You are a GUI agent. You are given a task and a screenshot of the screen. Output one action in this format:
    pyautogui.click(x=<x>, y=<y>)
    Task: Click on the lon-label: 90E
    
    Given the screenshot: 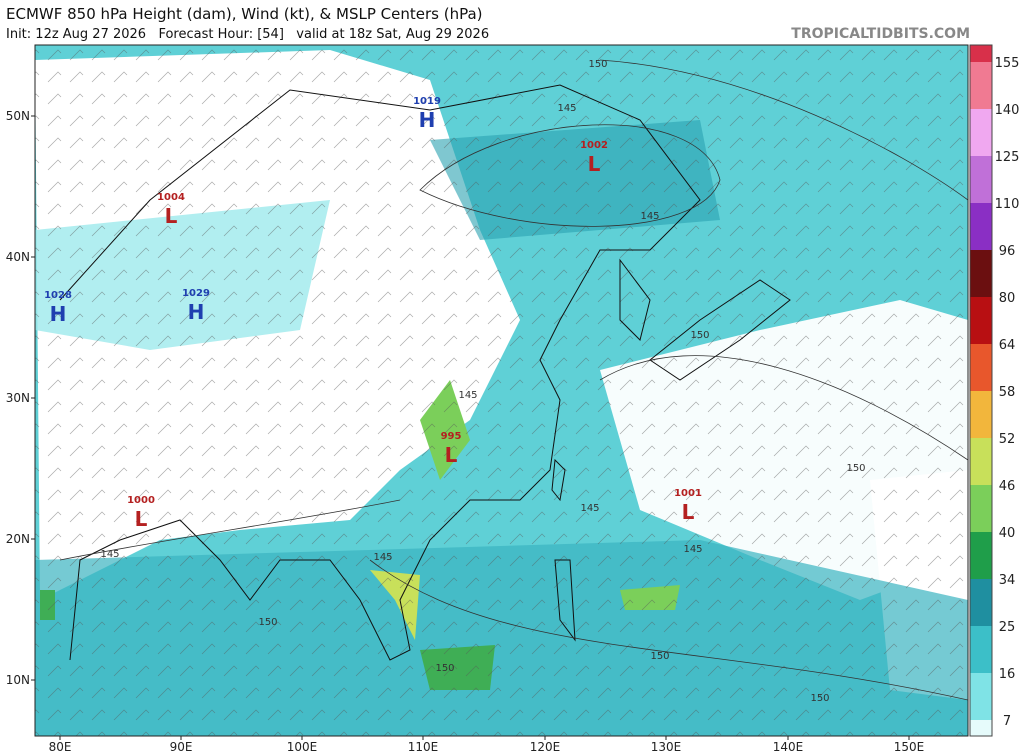 What is the action you would take?
    pyautogui.click(x=181, y=747)
    